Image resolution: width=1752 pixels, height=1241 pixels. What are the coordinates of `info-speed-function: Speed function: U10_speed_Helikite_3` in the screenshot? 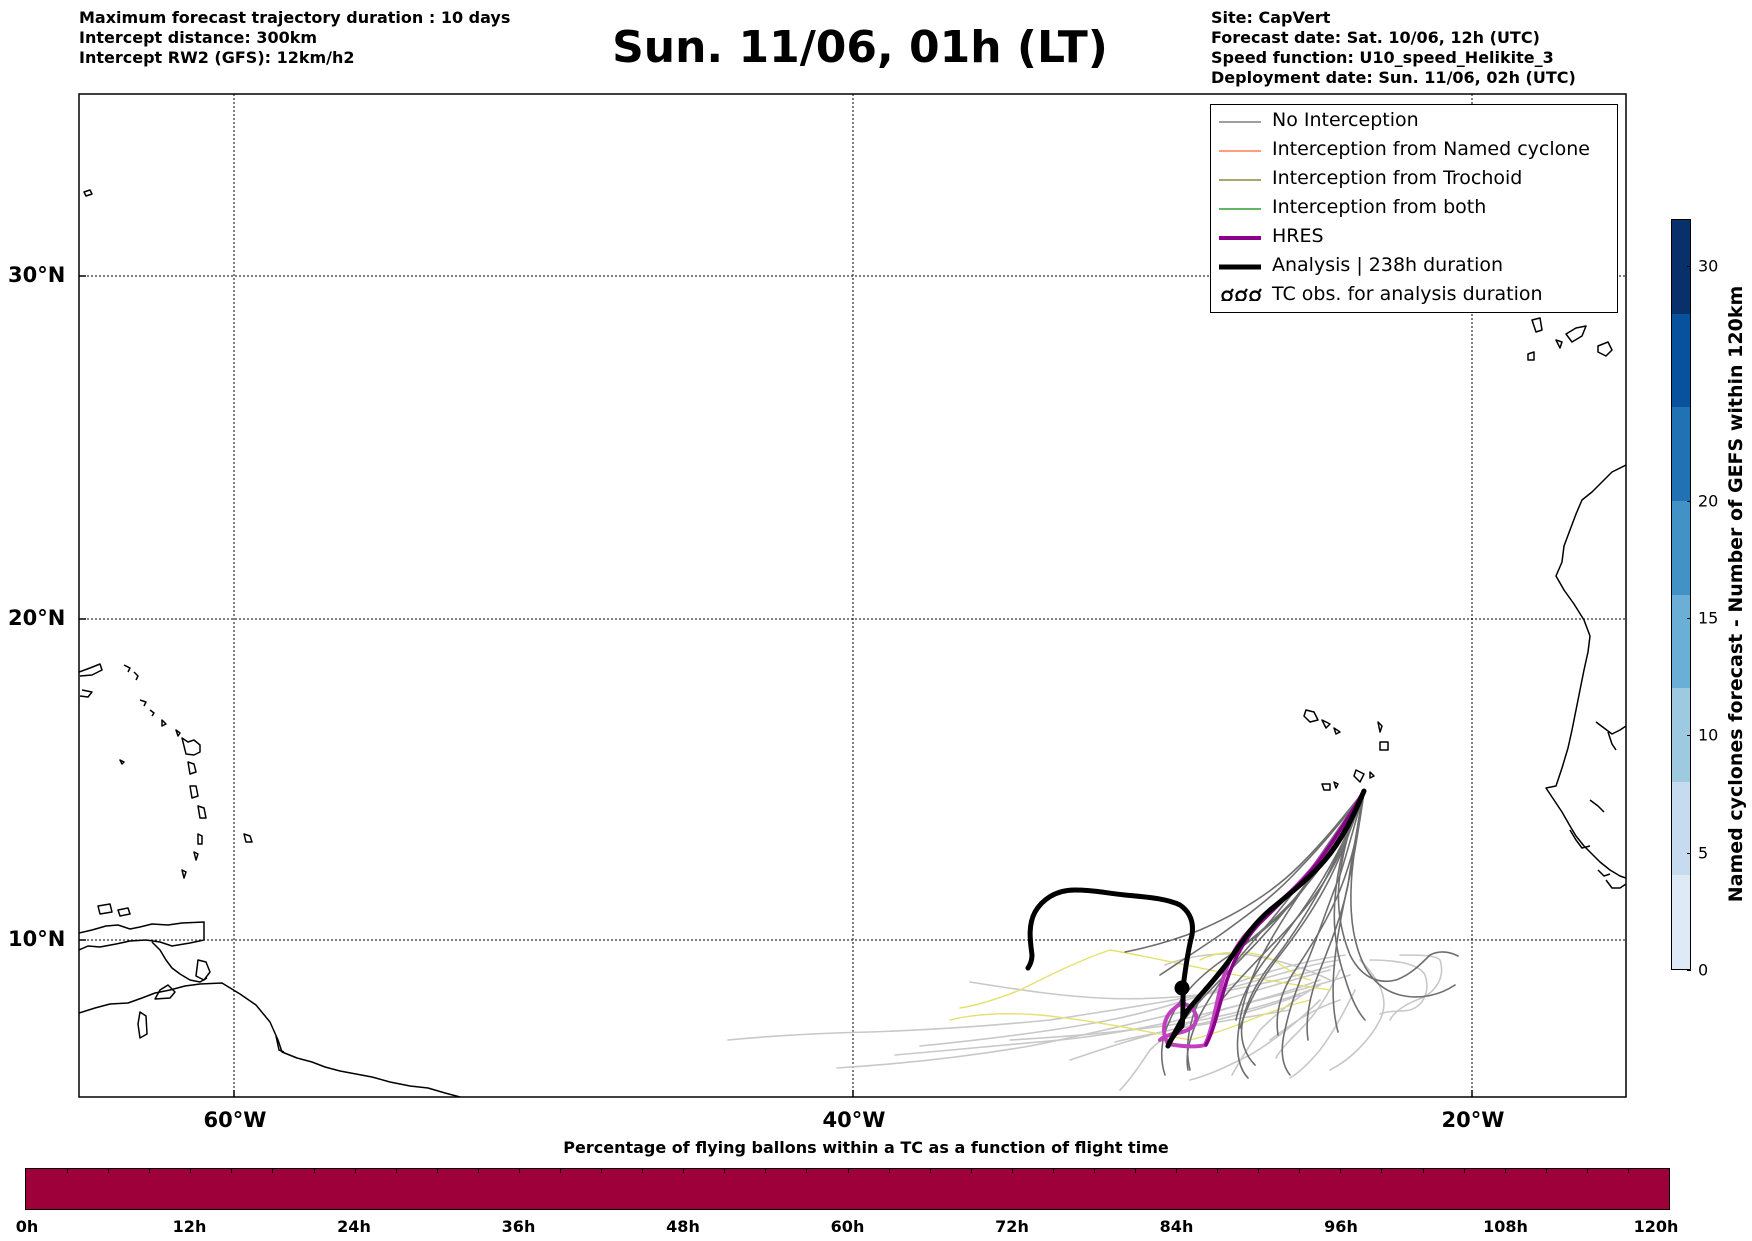 It's located at (1382, 57).